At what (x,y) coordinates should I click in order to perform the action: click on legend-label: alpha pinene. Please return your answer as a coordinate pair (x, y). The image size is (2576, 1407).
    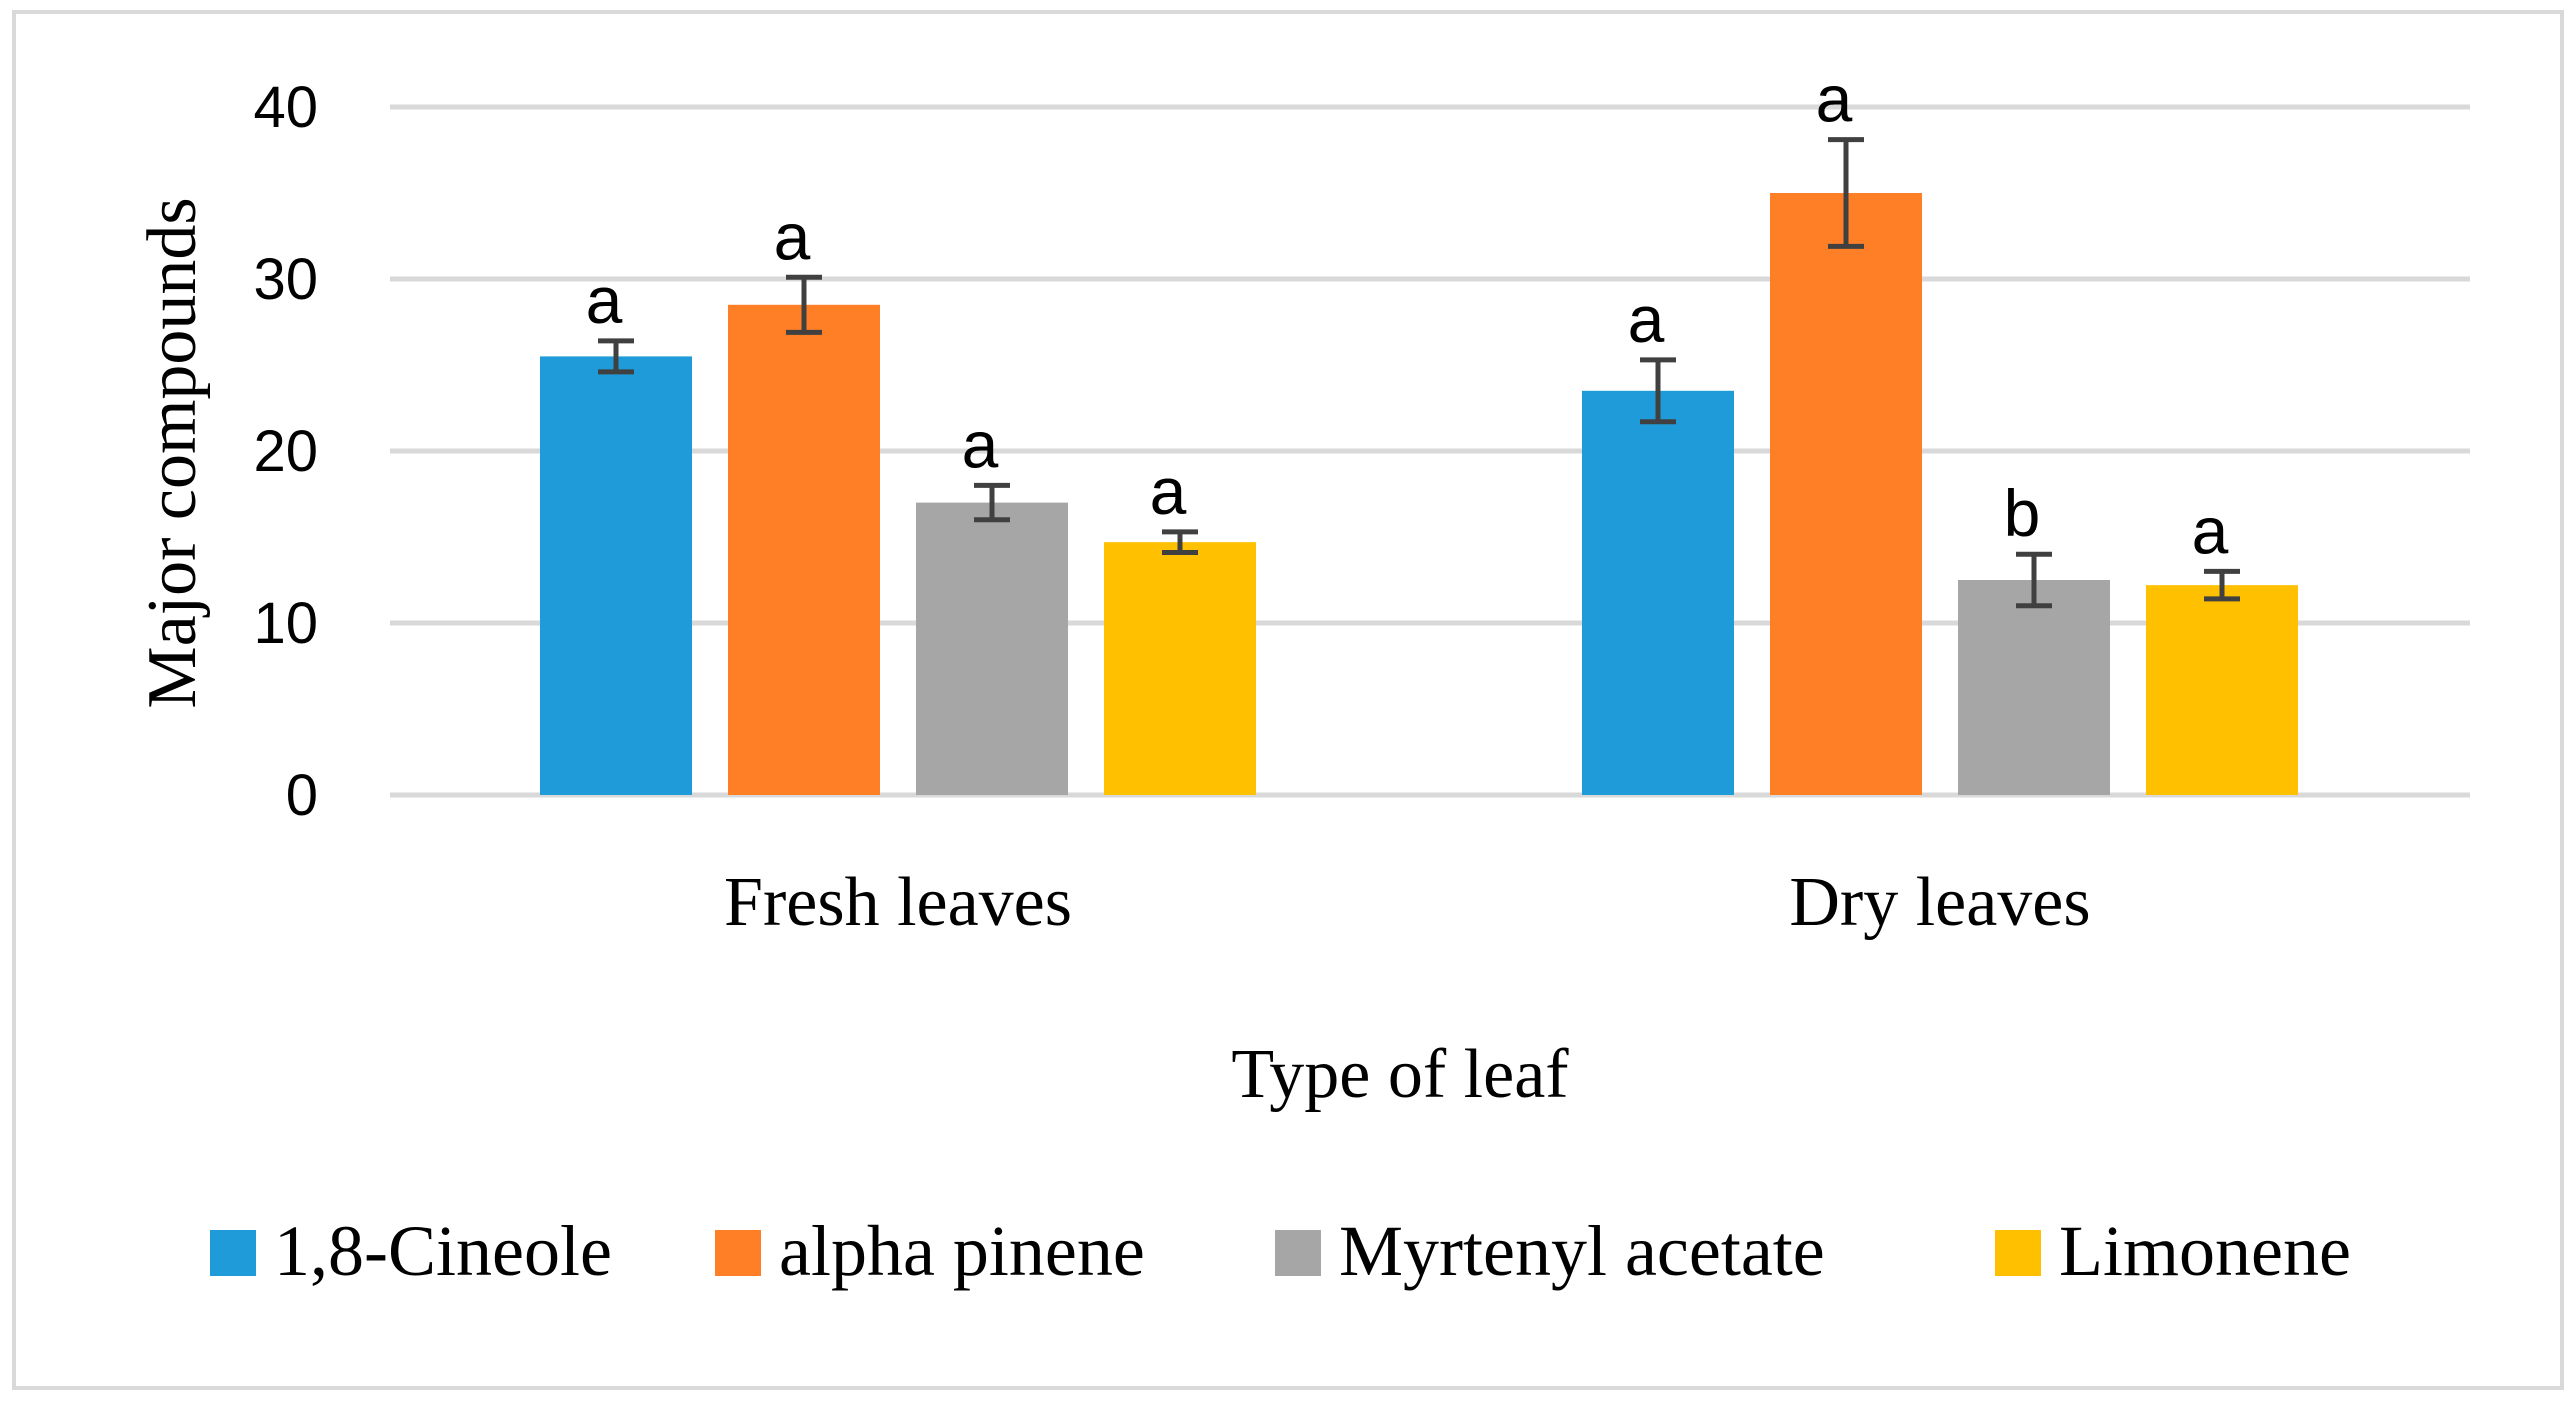
    Looking at the image, I should click on (962, 1251).